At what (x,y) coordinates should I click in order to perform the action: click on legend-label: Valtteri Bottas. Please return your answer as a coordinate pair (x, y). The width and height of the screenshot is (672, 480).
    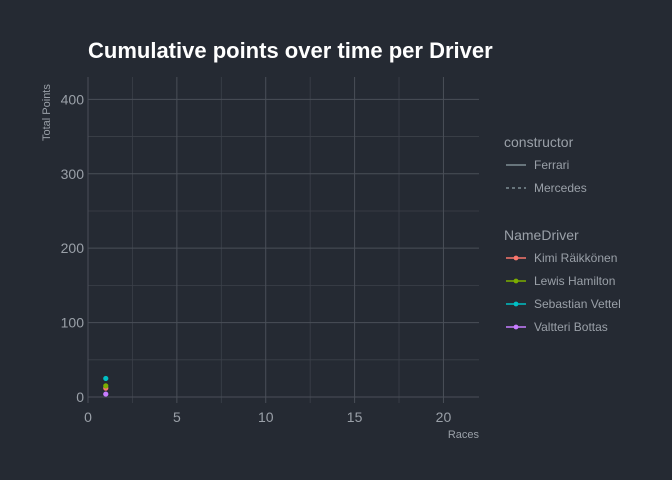
    Looking at the image, I should click on (571, 327).